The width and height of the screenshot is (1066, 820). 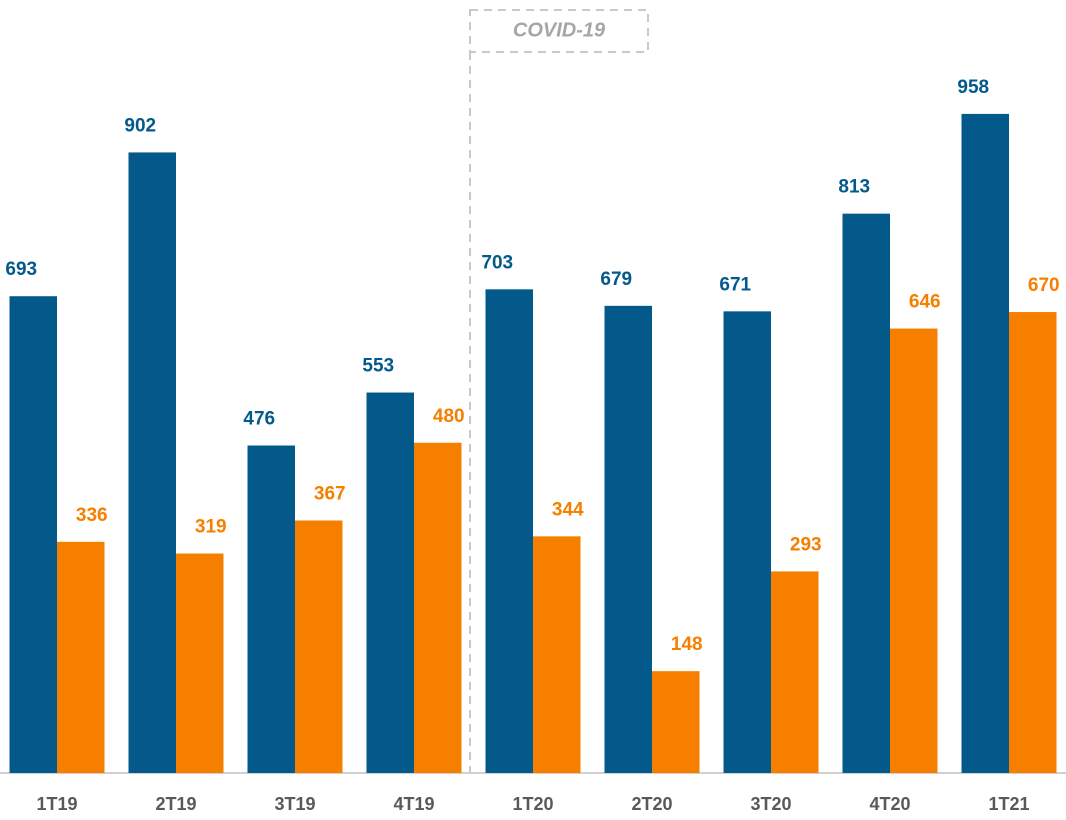 What do you see at coordinates (854, 187) in the screenshot?
I see `value-label: 813` at bounding box center [854, 187].